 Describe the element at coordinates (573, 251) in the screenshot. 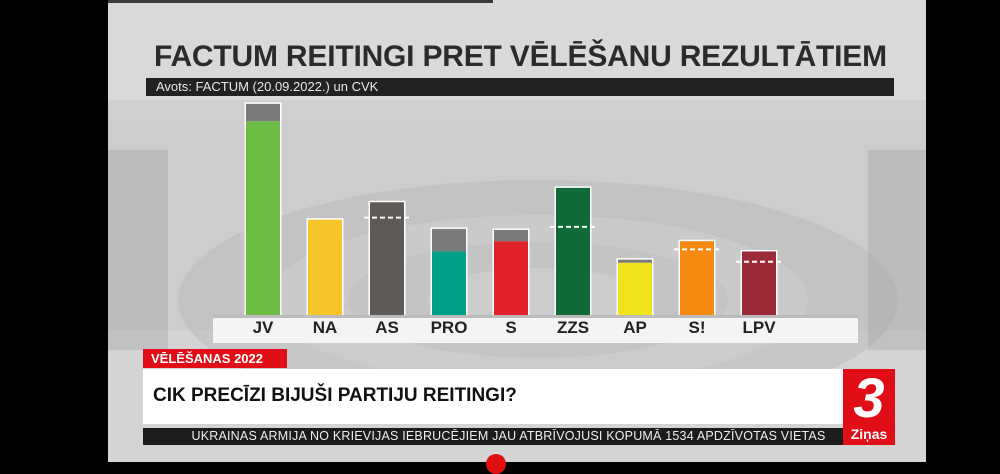

I see `result-bar-zzs` at that location.